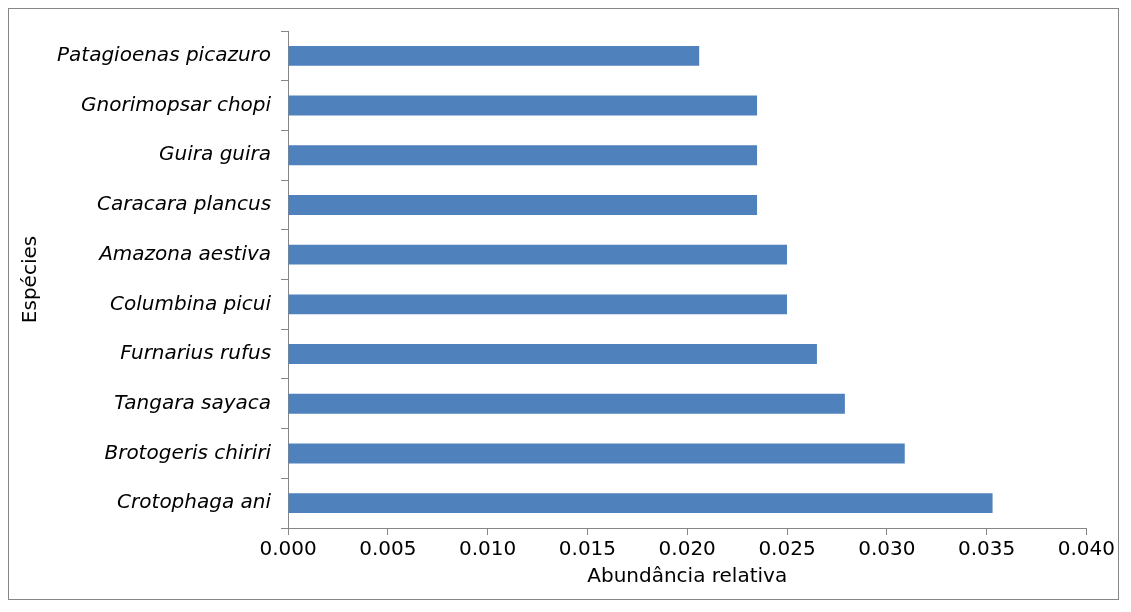  Describe the element at coordinates (188, 451) in the screenshot. I see `y-tick-label: Brotogeris chiriri` at that location.